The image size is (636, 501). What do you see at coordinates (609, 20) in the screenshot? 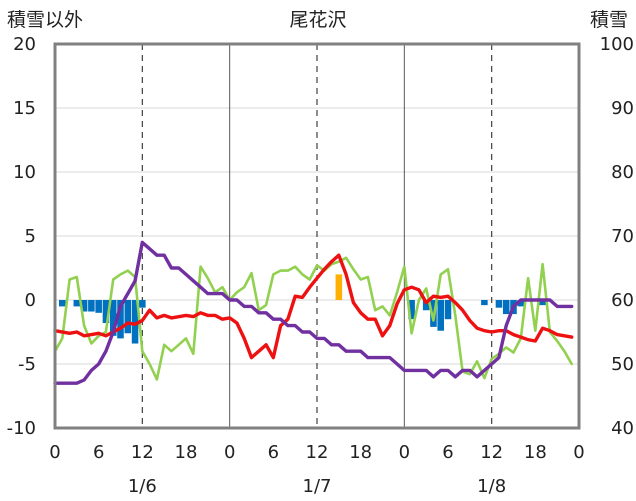
I see `right-axis-title: 積雪` at bounding box center [609, 20].